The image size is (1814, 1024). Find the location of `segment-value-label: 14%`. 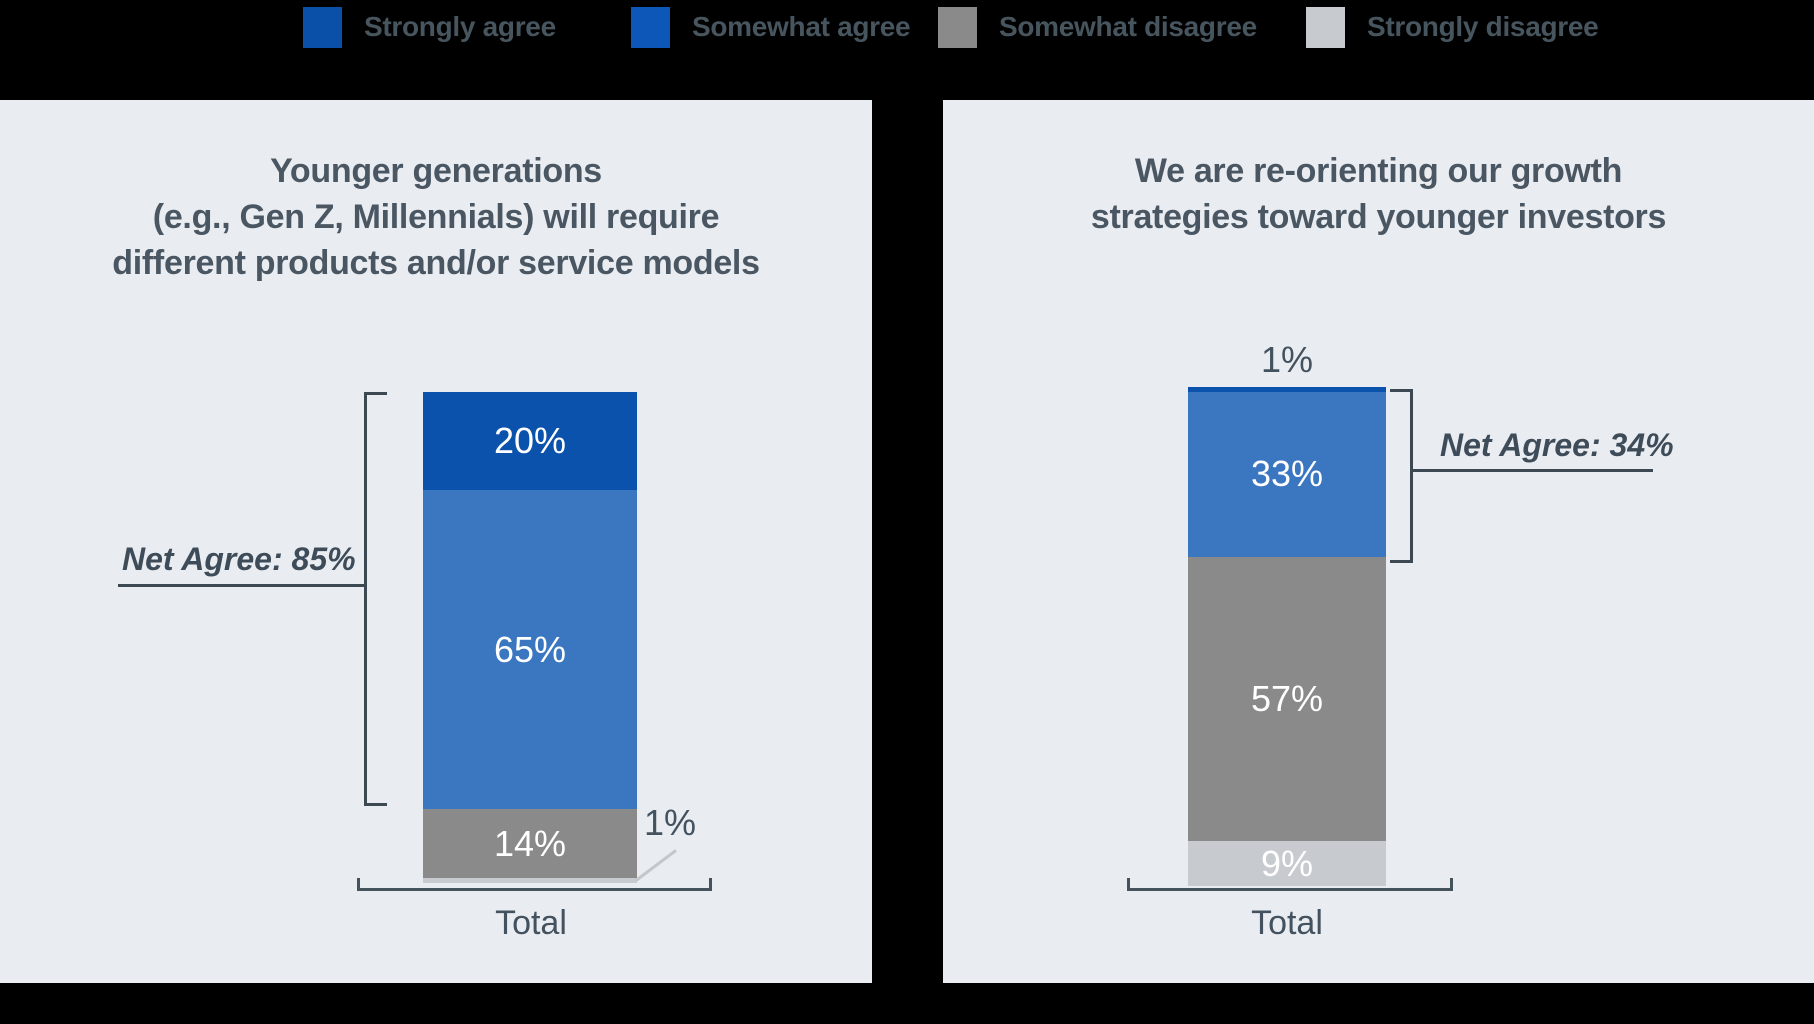

segment-value-label: 14% is located at coordinates (530, 843).